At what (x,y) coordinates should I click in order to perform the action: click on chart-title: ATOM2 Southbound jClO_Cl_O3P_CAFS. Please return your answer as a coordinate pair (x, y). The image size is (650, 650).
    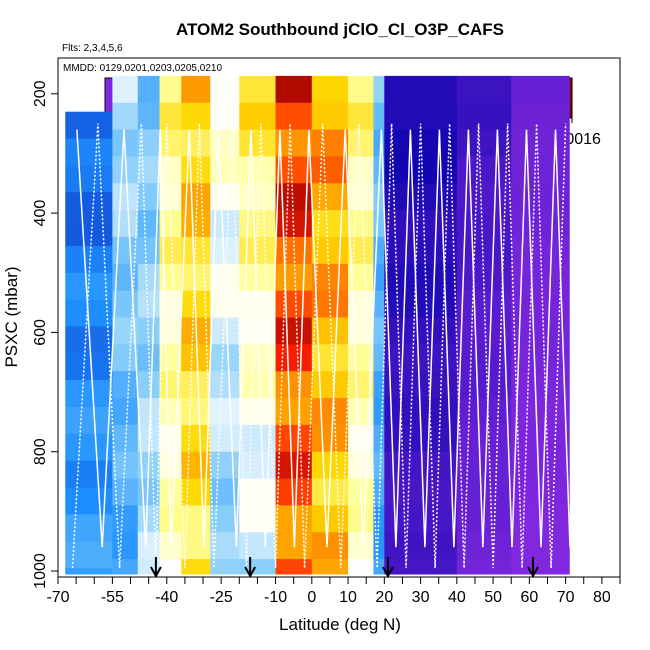
    Looking at the image, I should click on (340, 29).